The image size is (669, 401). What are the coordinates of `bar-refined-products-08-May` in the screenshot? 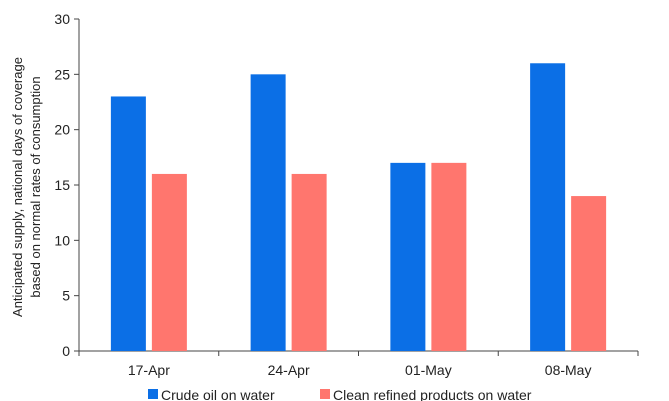 It's located at (589, 273).